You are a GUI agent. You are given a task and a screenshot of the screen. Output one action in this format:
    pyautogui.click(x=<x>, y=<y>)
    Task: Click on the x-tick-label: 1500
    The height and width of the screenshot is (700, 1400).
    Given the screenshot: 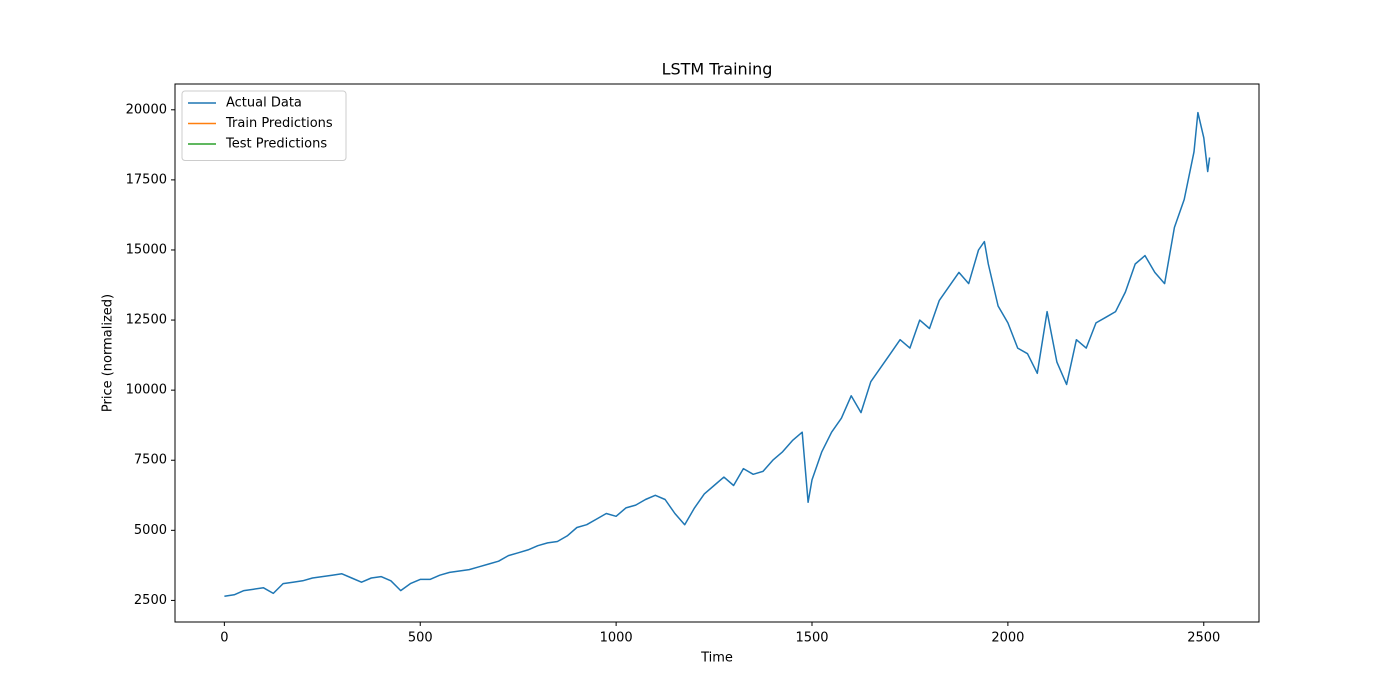 What is the action you would take?
    pyautogui.click(x=811, y=638)
    